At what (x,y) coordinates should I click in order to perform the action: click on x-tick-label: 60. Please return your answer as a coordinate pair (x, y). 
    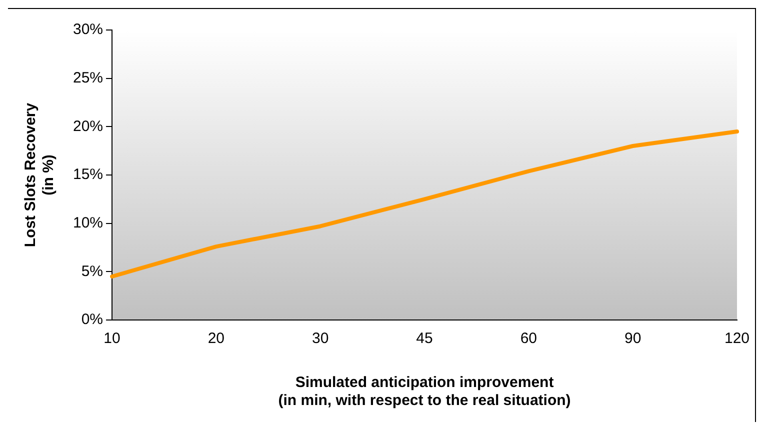
    Looking at the image, I should click on (529, 339).